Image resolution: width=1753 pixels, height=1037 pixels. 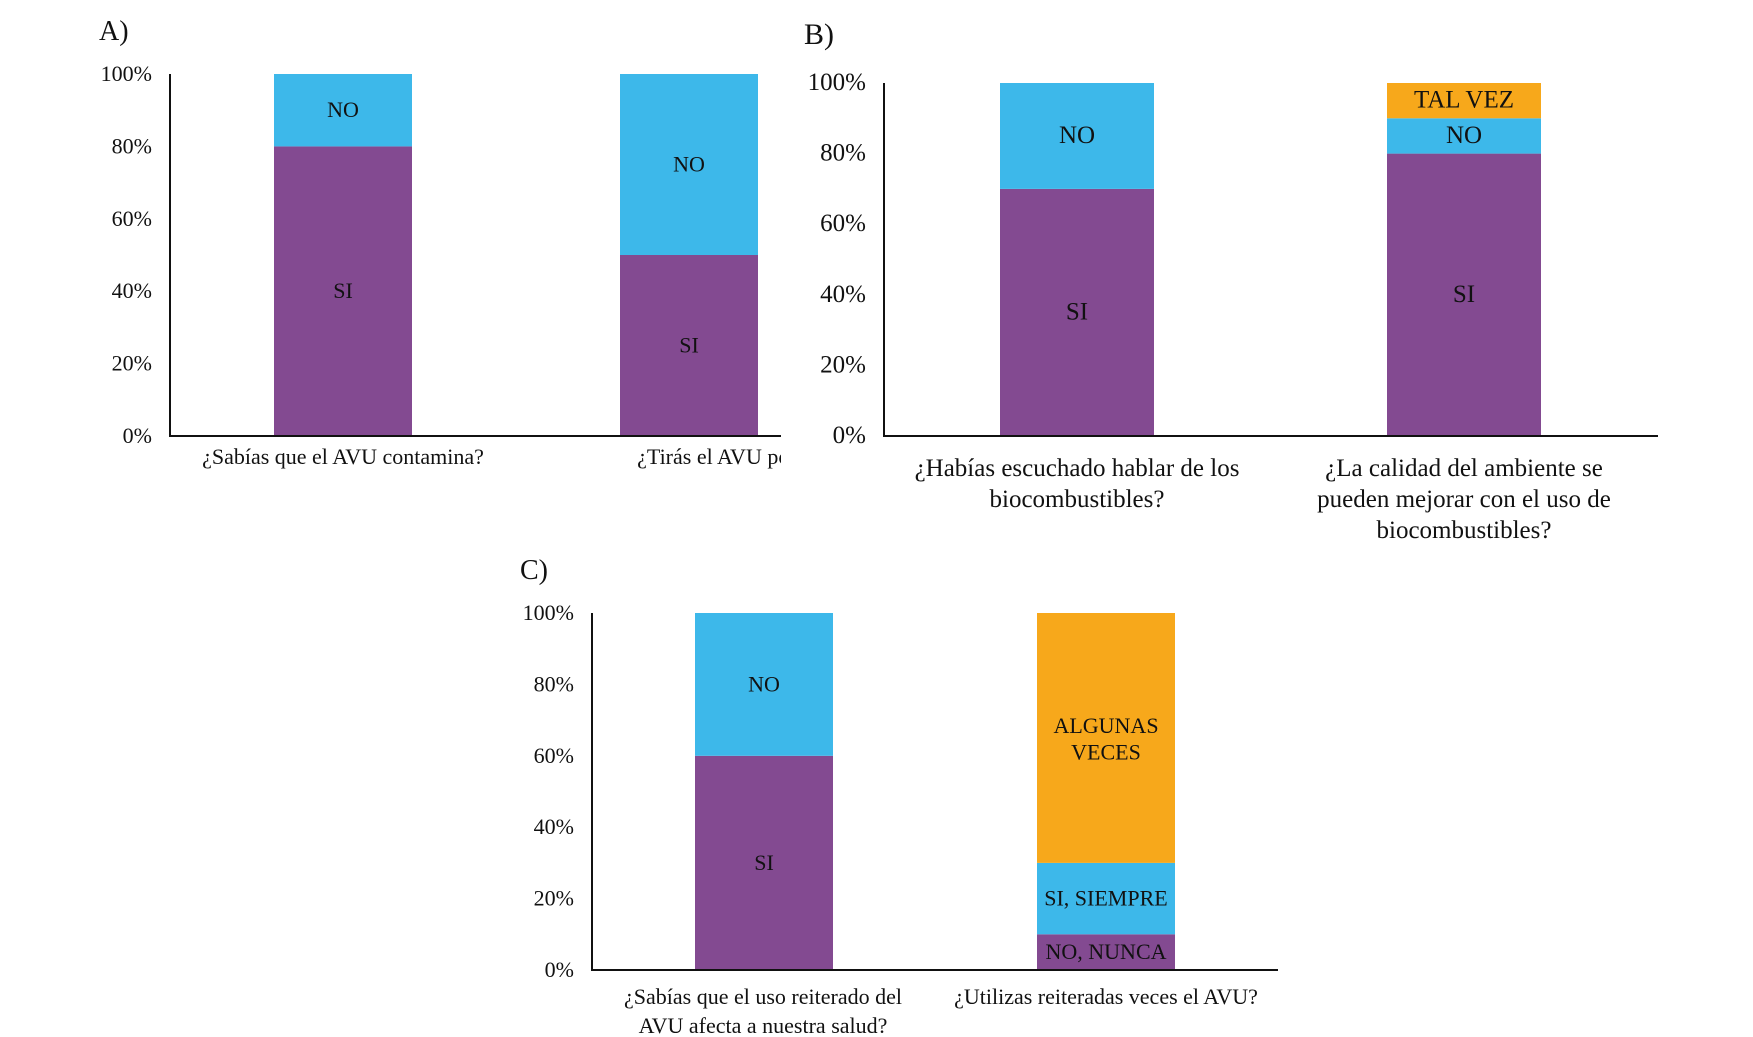 I want to click on panel-label: C), so click(x=534, y=570).